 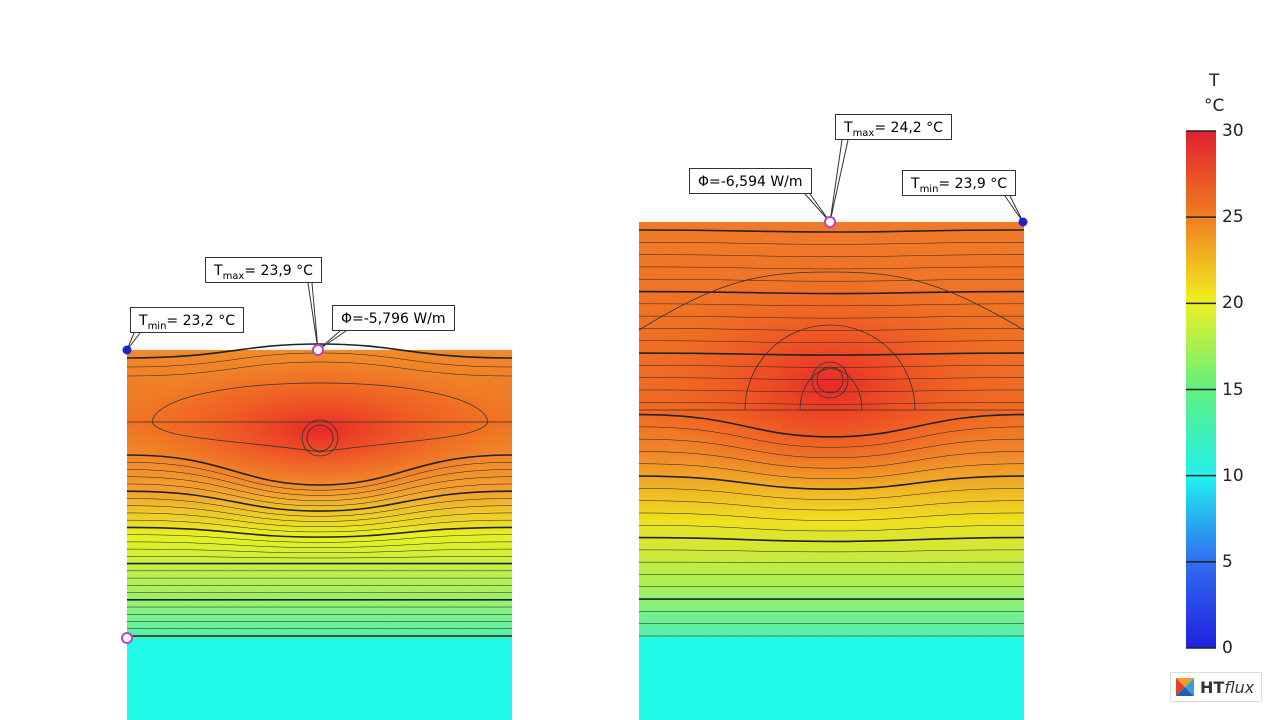 What do you see at coordinates (1185, 687) in the screenshot?
I see `logo-icon` at bounding box center [1185, 687].